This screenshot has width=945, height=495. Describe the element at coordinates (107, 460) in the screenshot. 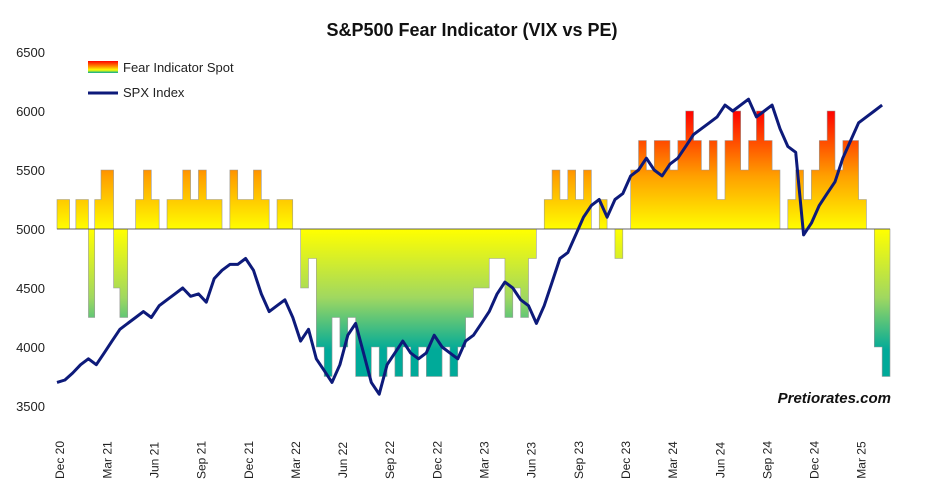

I see `x-tick-label: Mar 21` at that location.